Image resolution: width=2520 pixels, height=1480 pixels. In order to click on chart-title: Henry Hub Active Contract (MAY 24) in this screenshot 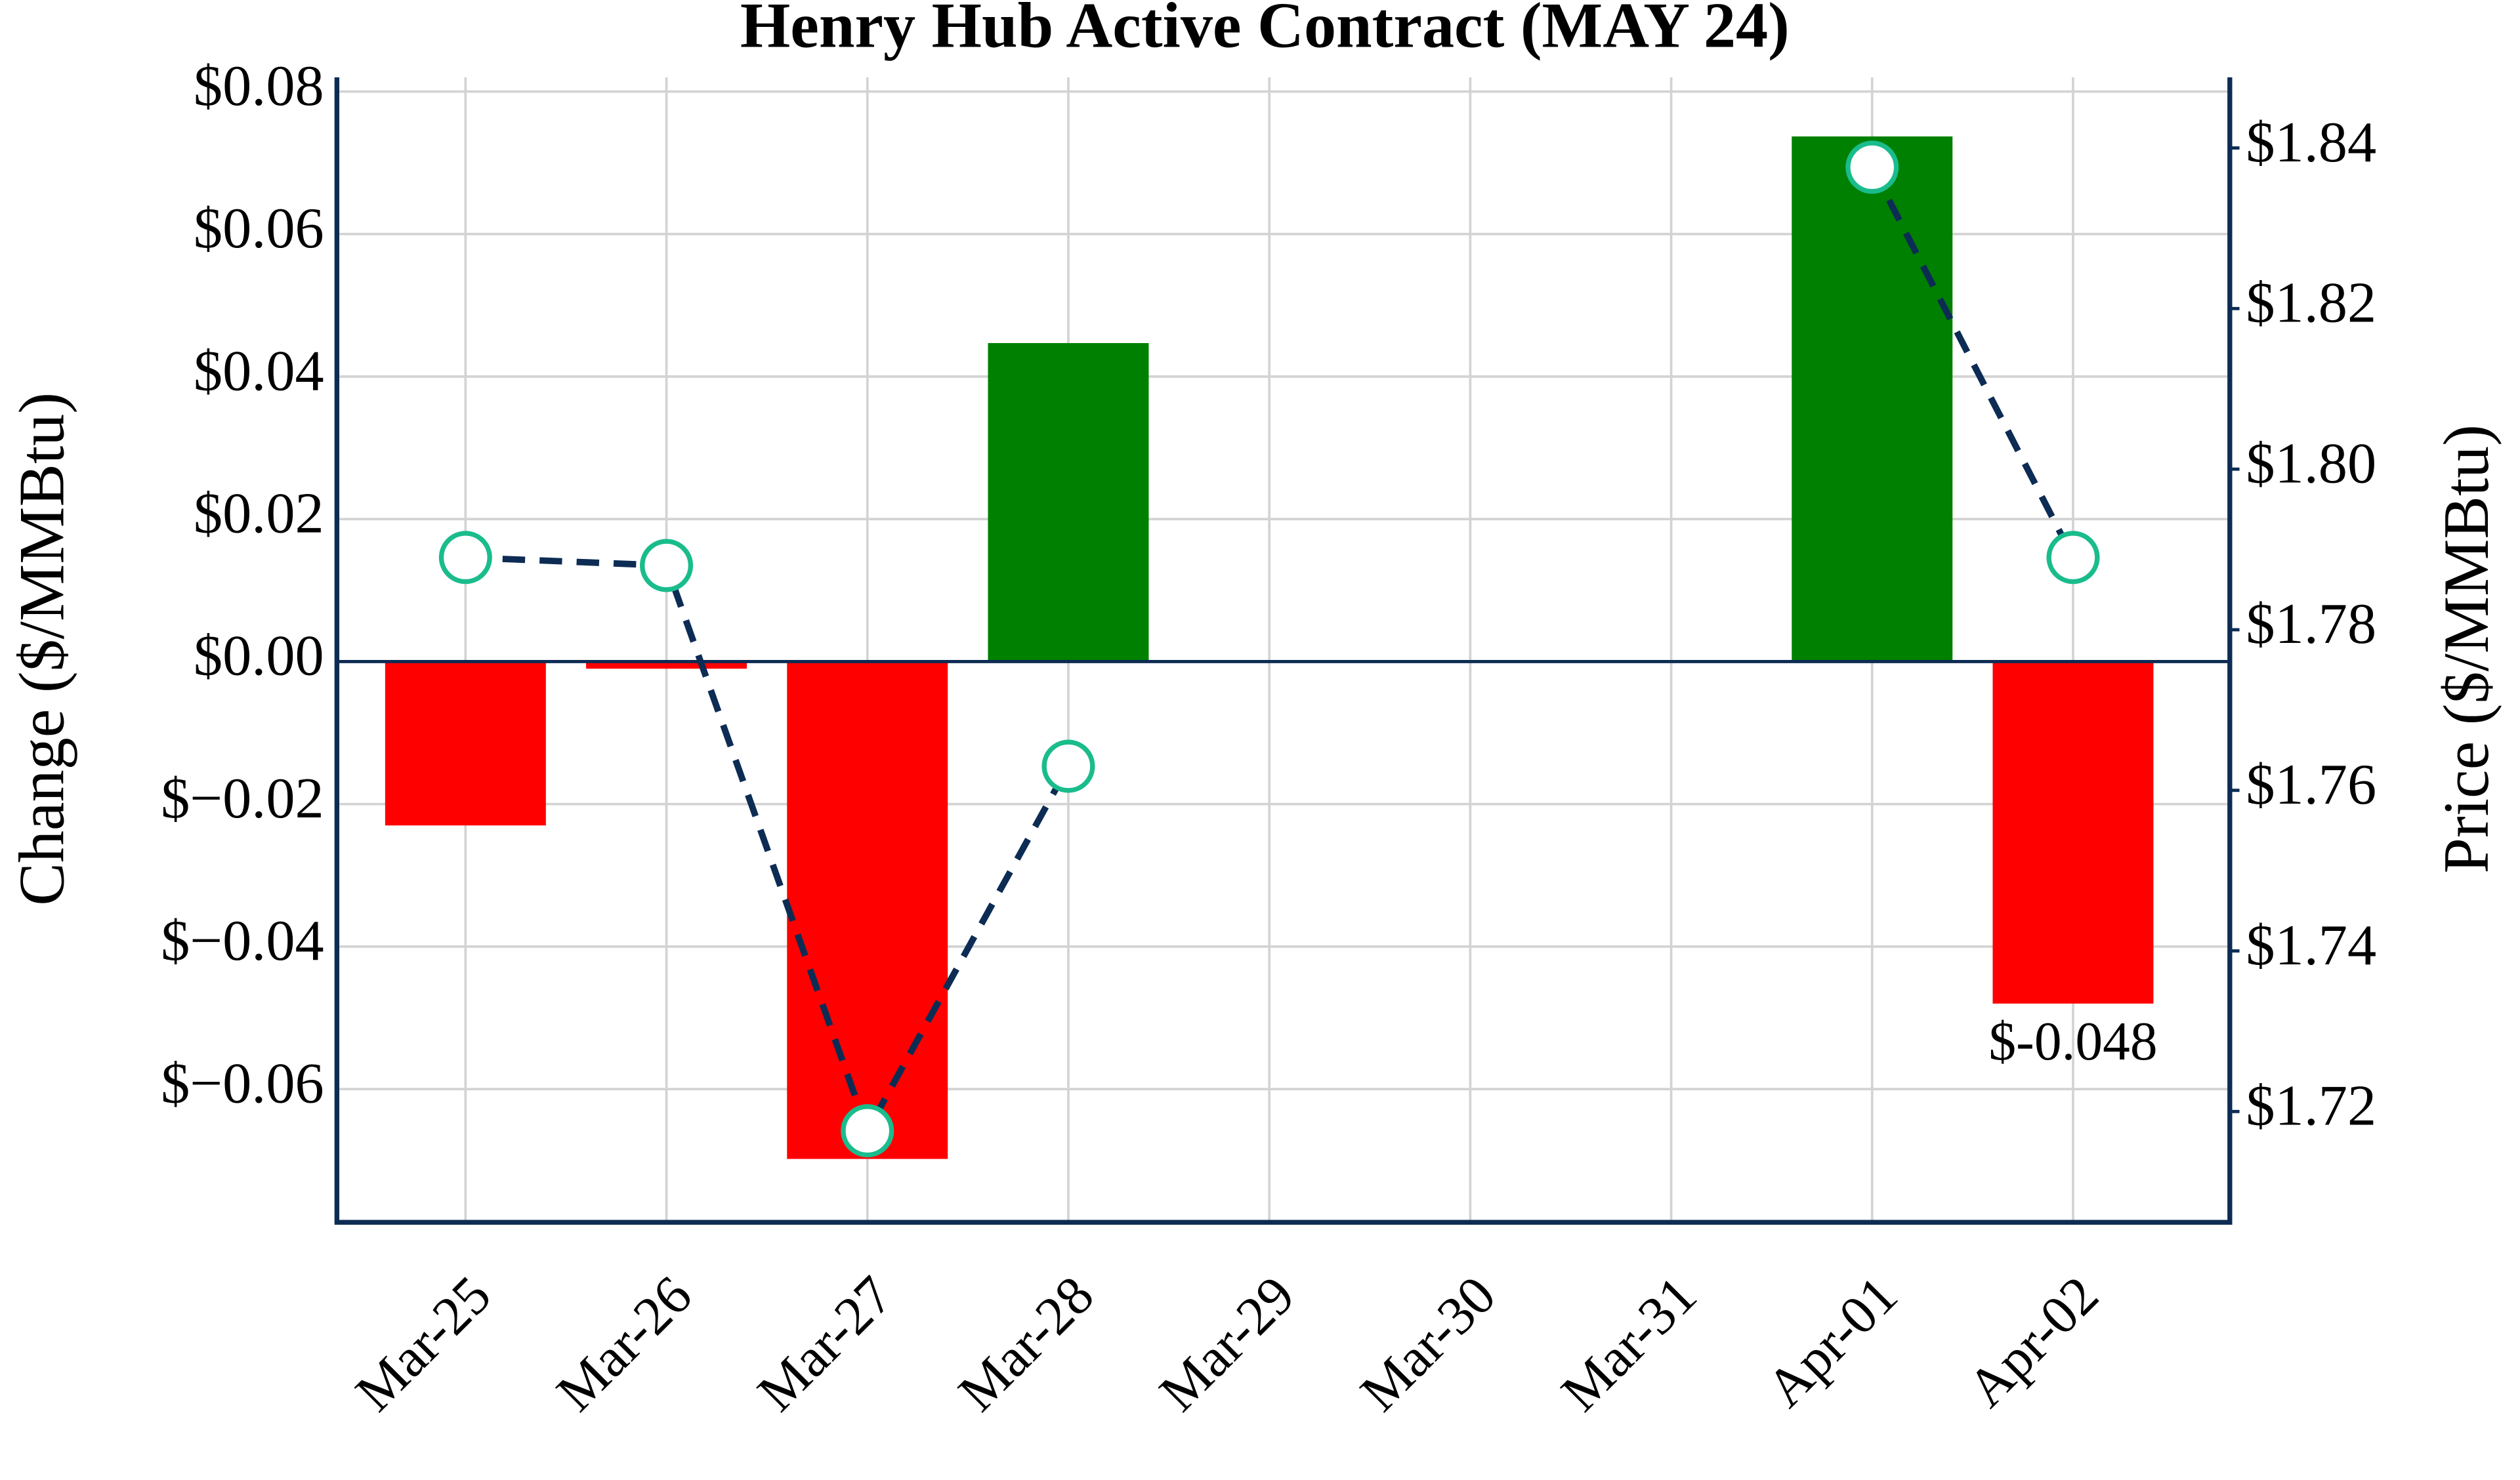, I will do `click(1265, 31)`.